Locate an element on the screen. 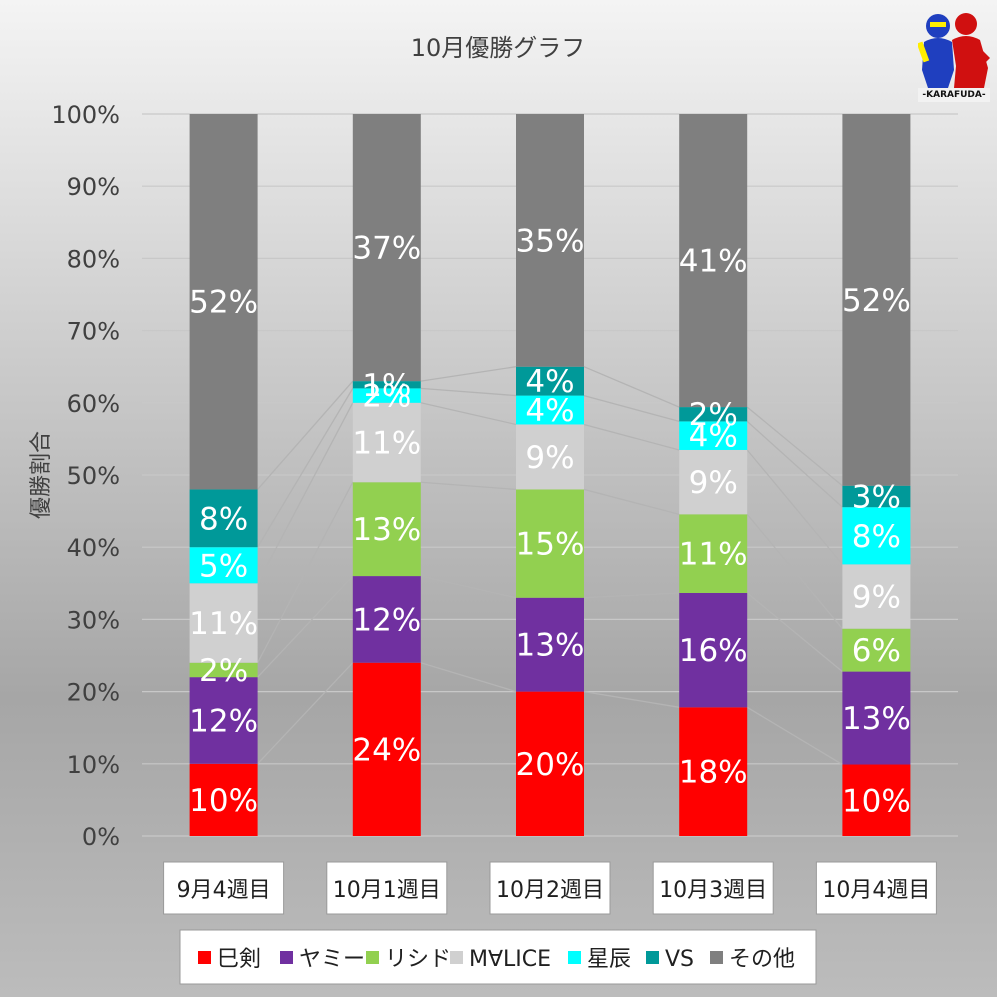 Image resolution: width=997 pixels, height=997 pixels. y-tick-label: 50% is located at coordinates (93, 476).